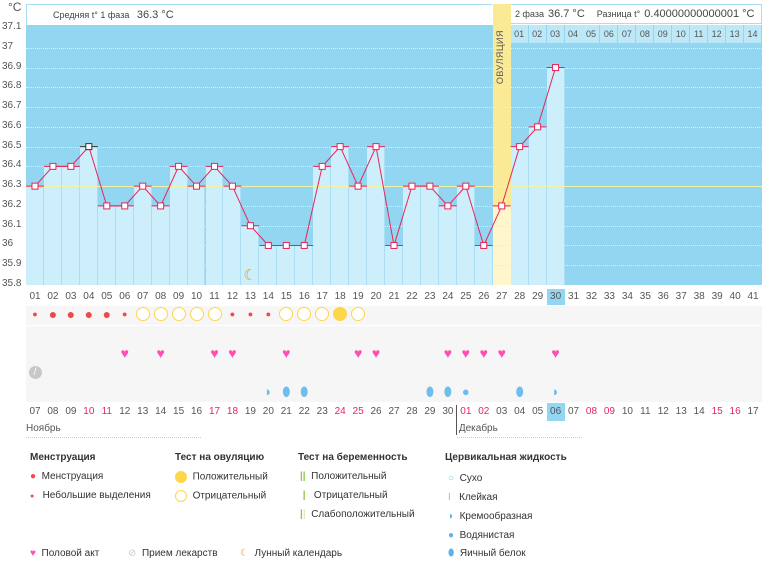  I want to click on cycle-day-label: 05, so click(107, 296).